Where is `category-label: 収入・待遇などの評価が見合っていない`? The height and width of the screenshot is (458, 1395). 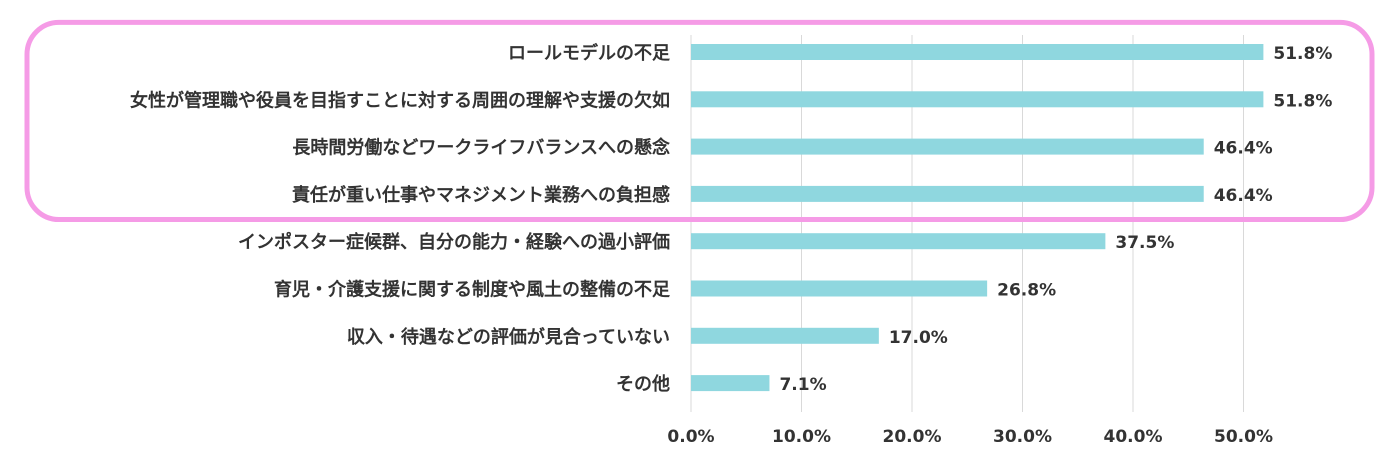
category-label: 収入・待遇などの評価が見合っていない is located at coordinates (508, 337).